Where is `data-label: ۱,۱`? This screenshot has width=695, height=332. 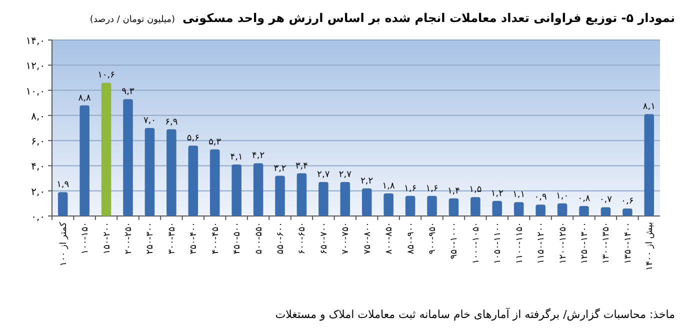 data-label: ۱,۱ is located at coordinates (519, 195).